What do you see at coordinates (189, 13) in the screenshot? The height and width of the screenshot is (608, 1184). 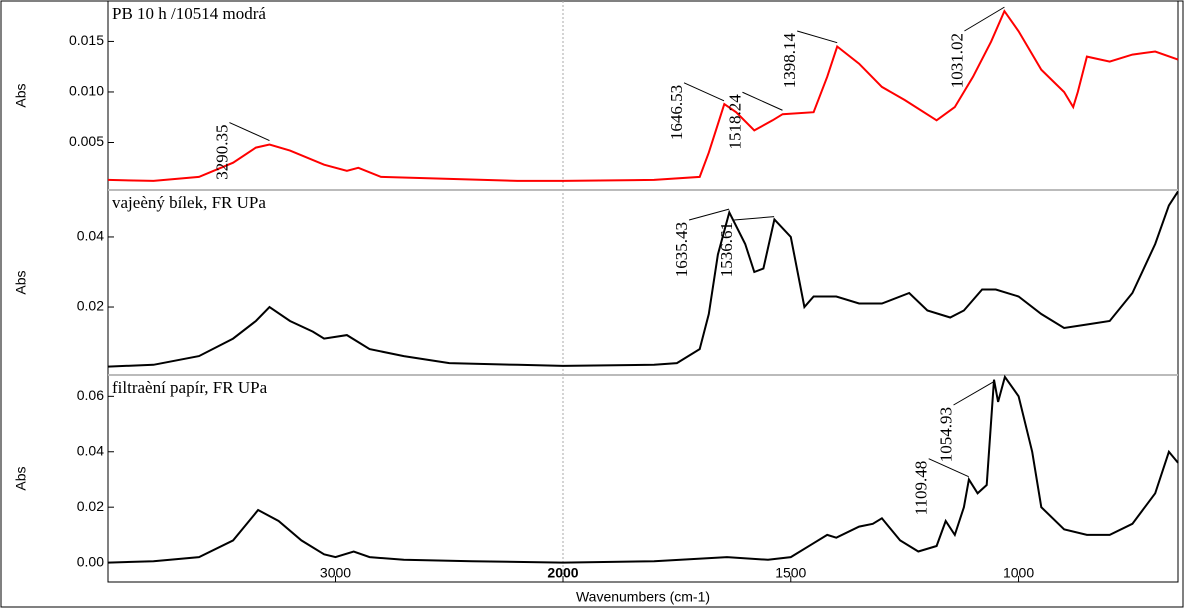 I see `panel-title: PB 10 h /10514 modrá` at bounding box center [189, 13].